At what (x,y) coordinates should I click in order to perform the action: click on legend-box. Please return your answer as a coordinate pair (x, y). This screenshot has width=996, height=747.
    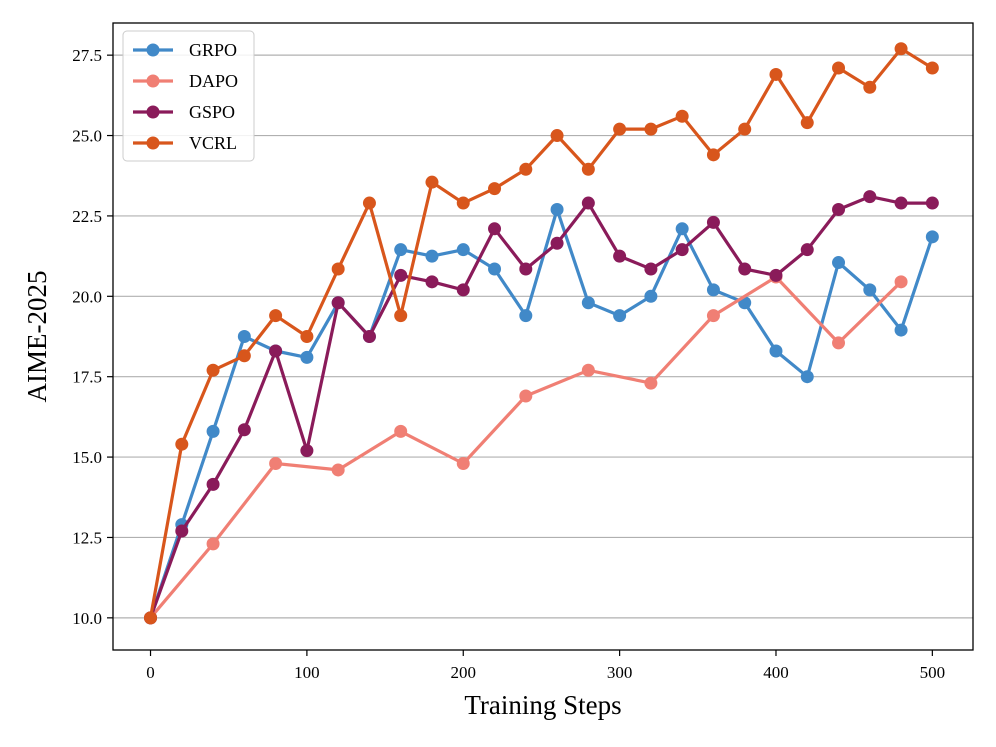
    Looking at the image, I should click on (188, 96).